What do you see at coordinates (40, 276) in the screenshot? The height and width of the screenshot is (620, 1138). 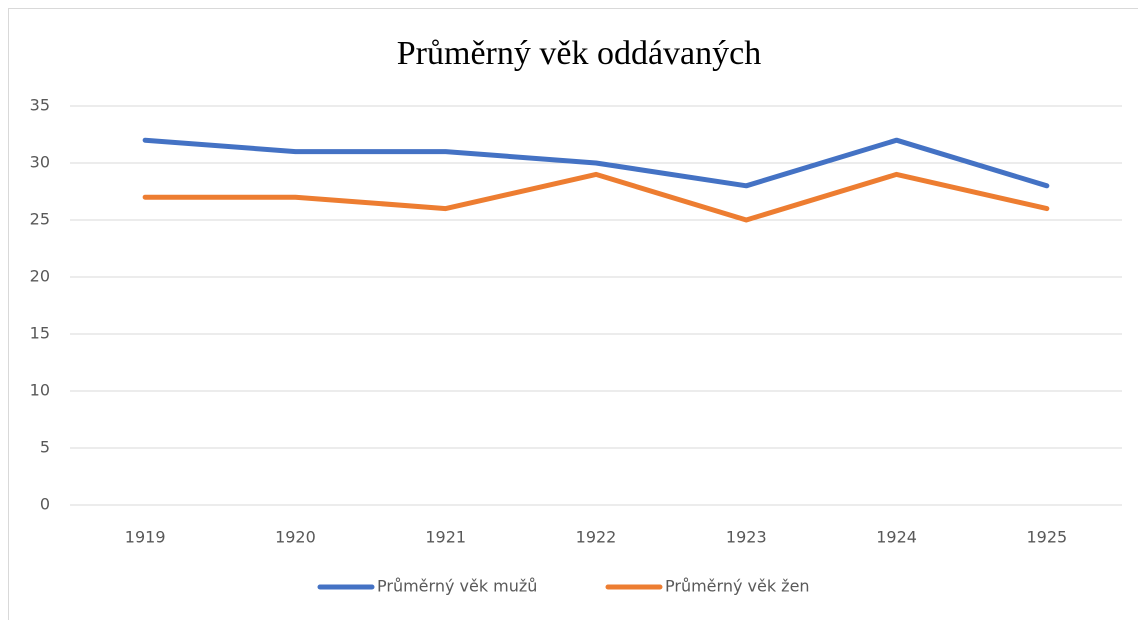 I see `y-tick-label: 20` at bounding box center [40, 276].